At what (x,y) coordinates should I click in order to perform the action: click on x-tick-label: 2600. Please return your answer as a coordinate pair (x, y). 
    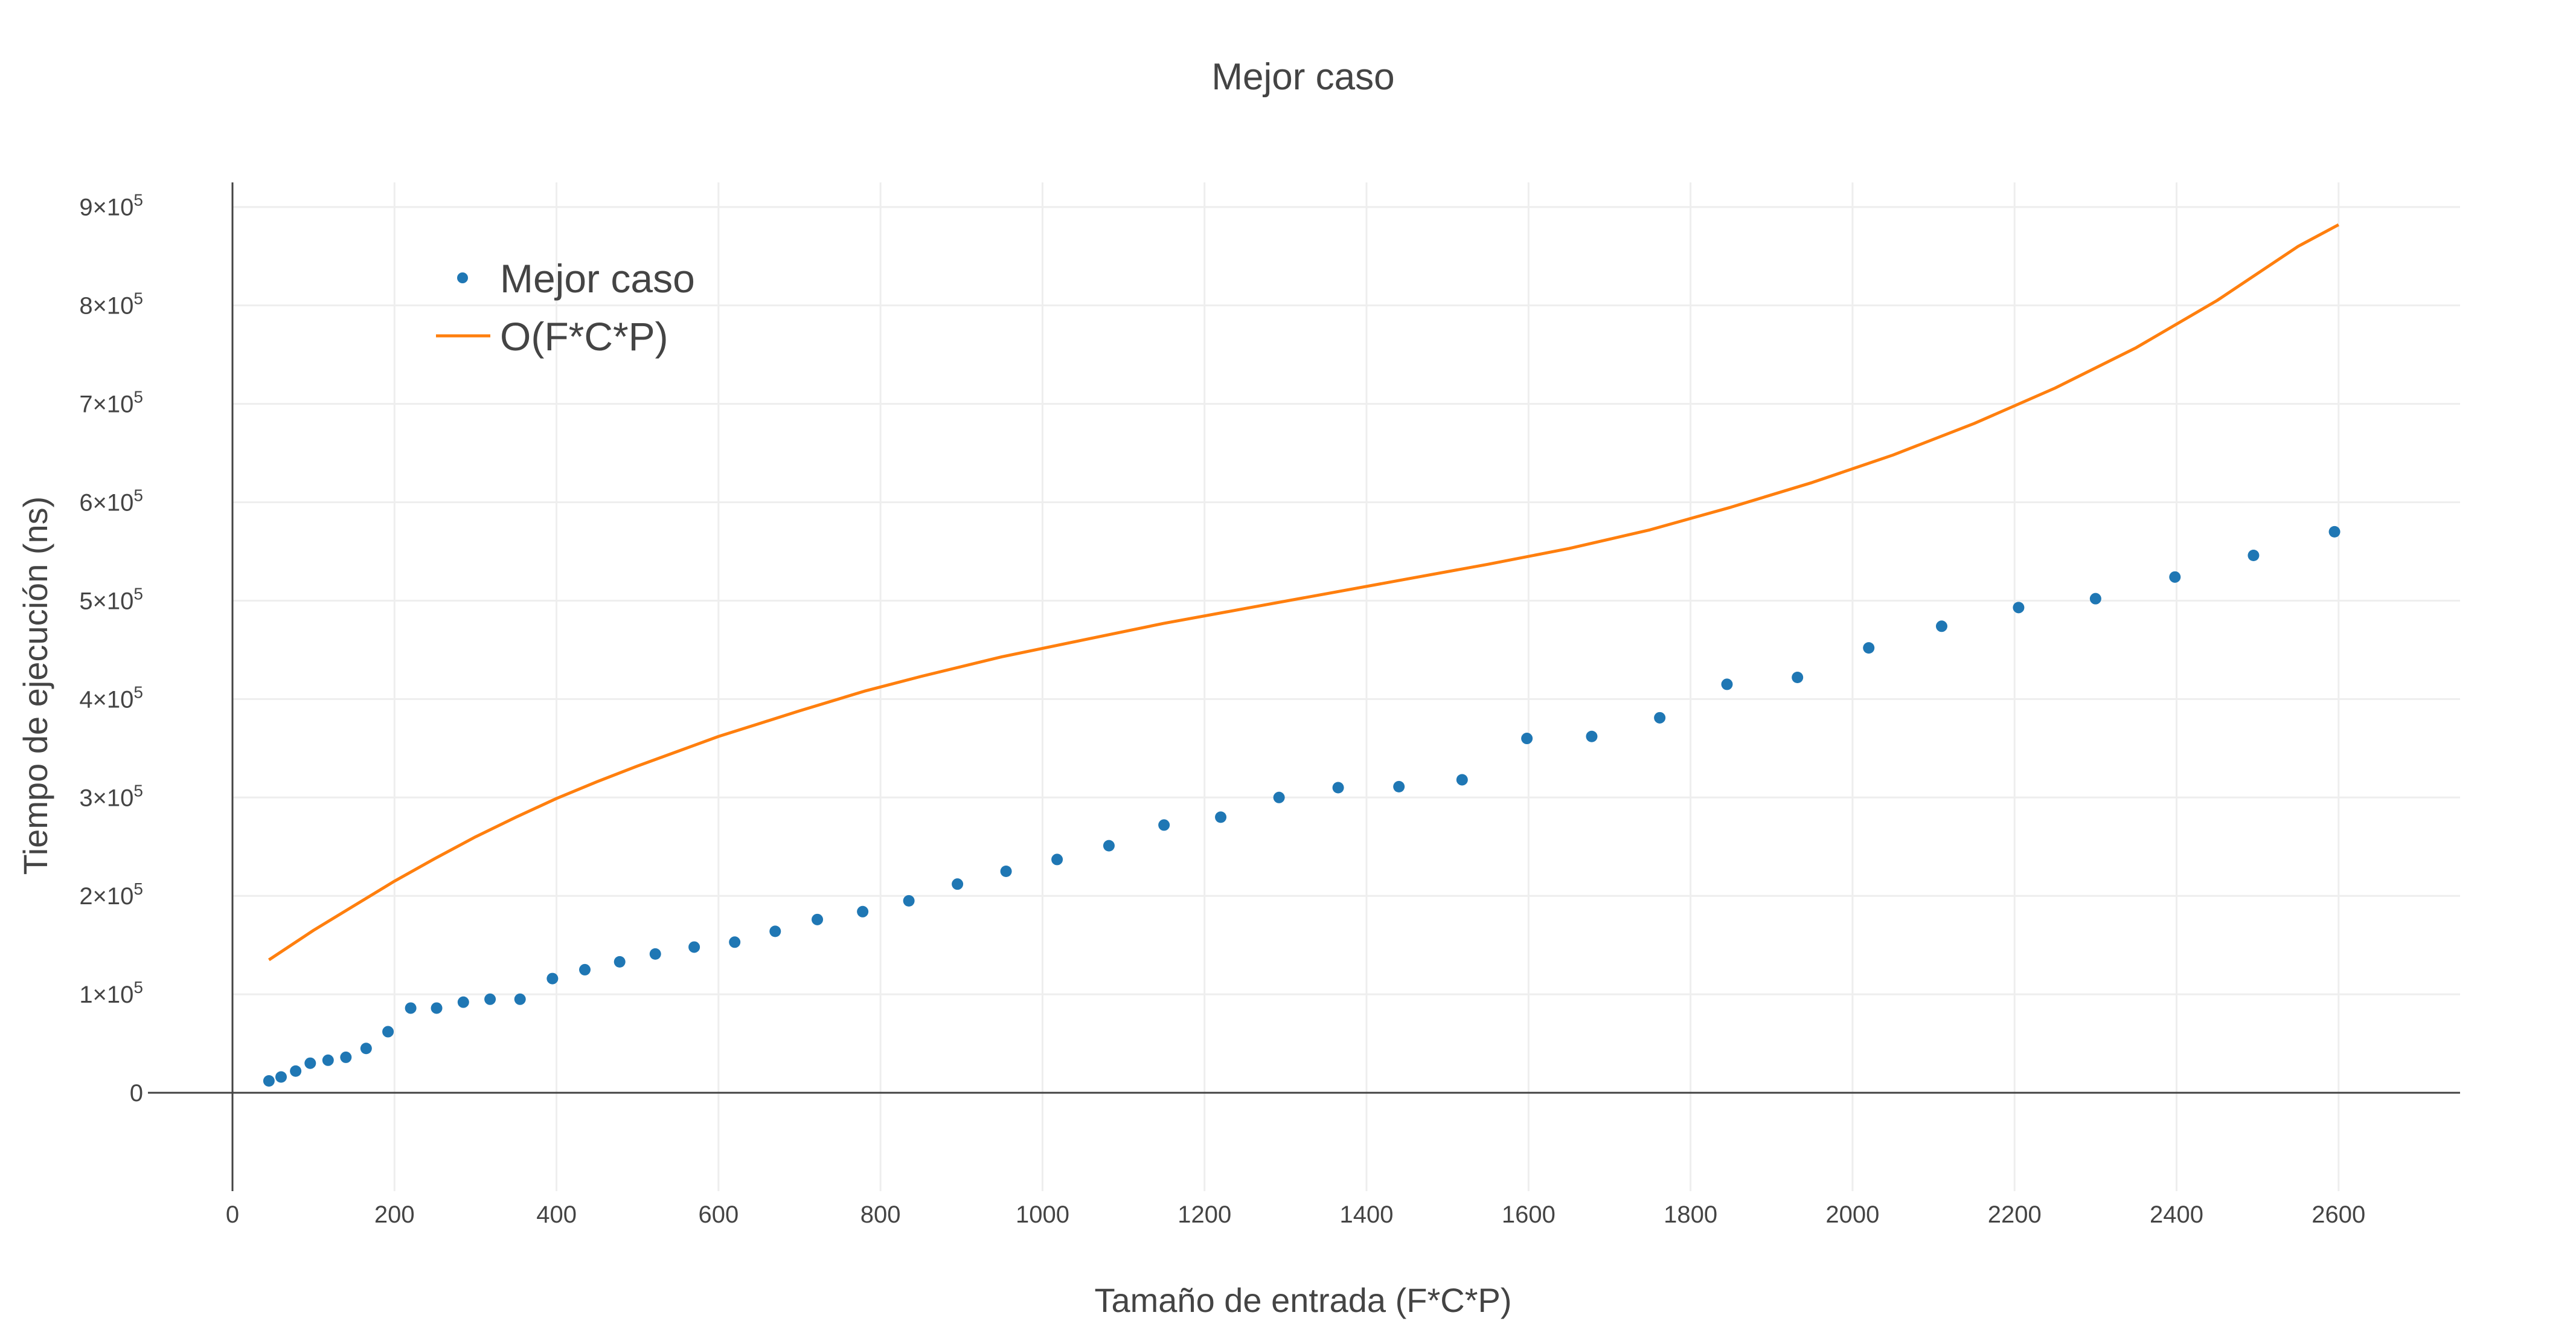
    Looking at the image, I should click on (2338, 1214).